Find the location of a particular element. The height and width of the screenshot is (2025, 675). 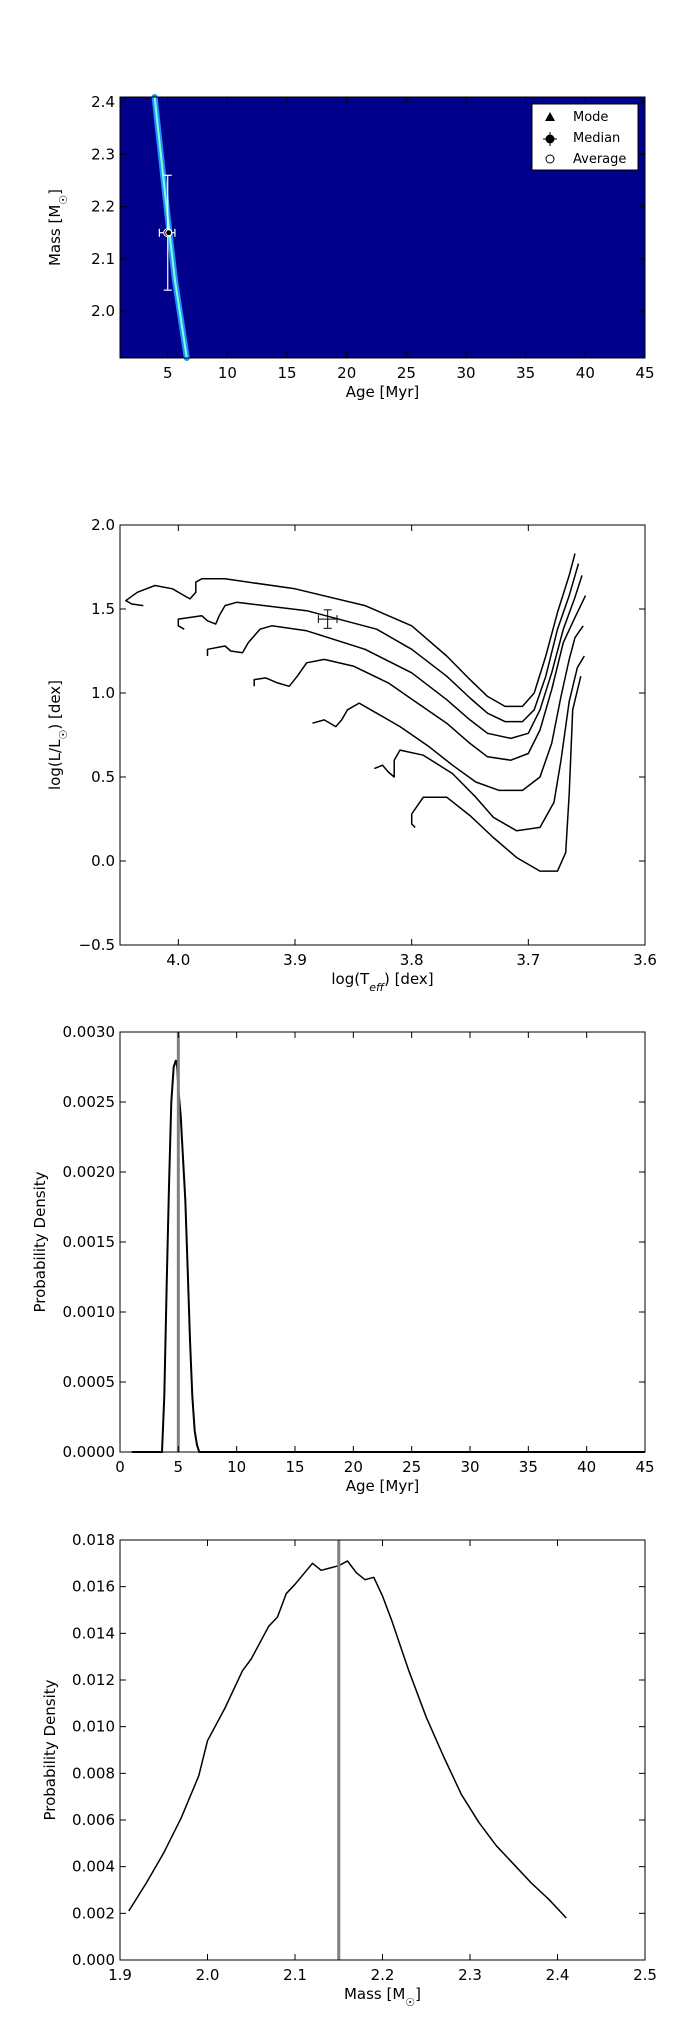

y-tick-label: 1.0 is located at coordinates (103, 693).